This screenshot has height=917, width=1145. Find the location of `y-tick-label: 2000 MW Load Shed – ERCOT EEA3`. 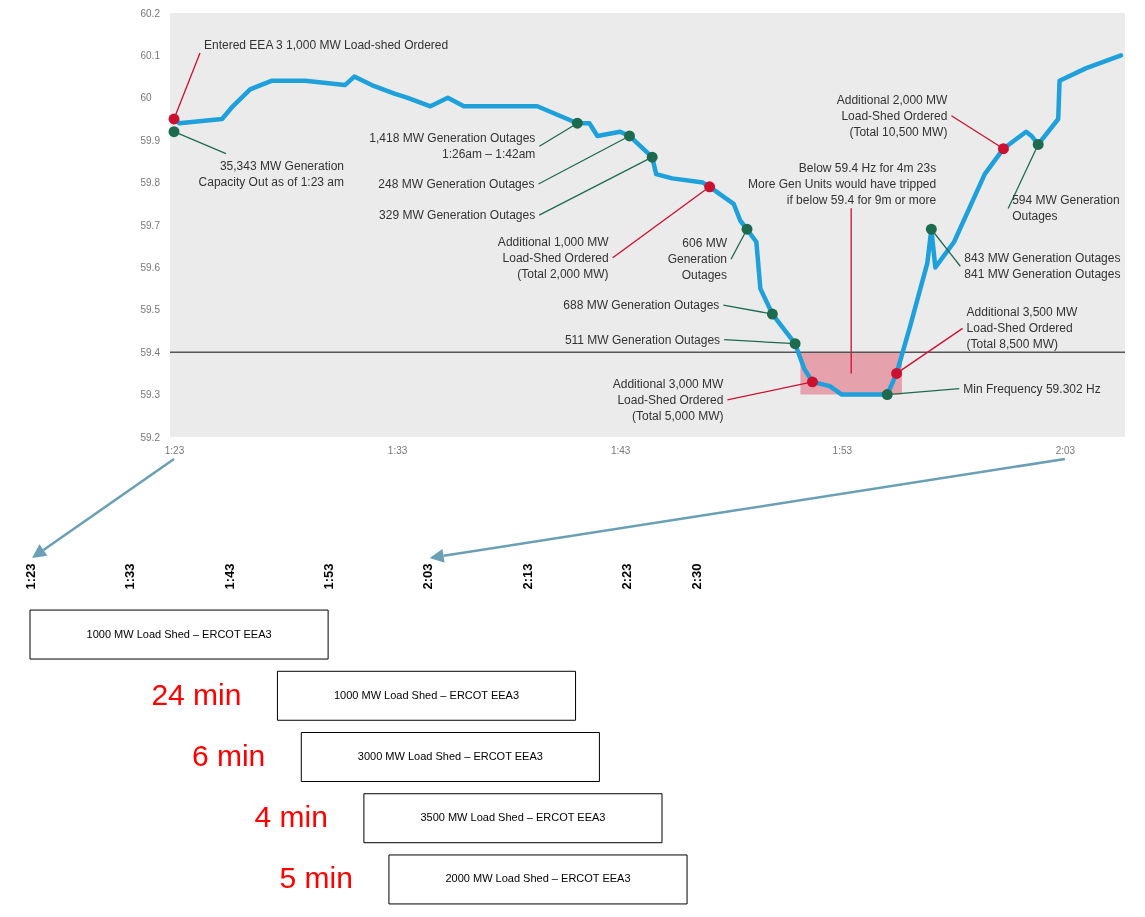

y-tick-label: 2000 MW Load Shed – ERCOT EEA3 is located at coordinates (538, 878).